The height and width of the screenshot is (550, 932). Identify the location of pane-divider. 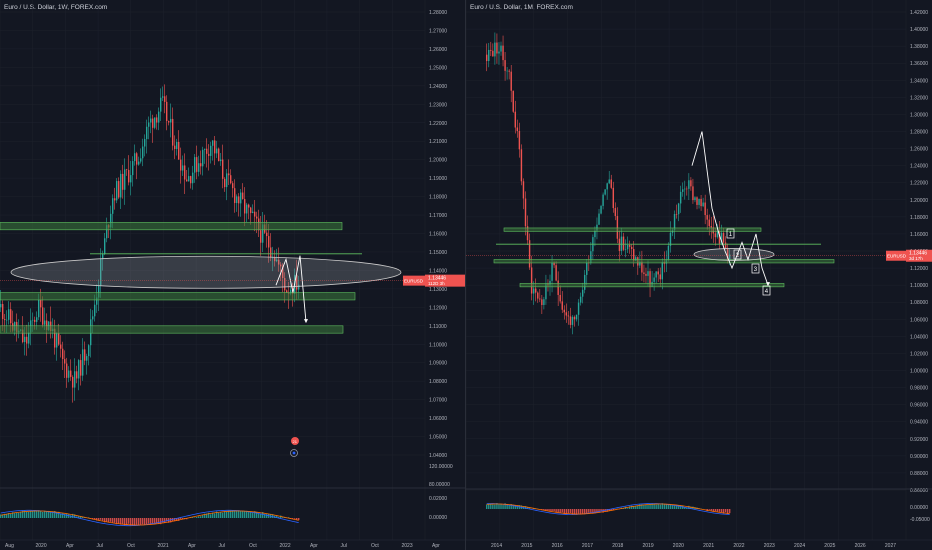
(465, 275).